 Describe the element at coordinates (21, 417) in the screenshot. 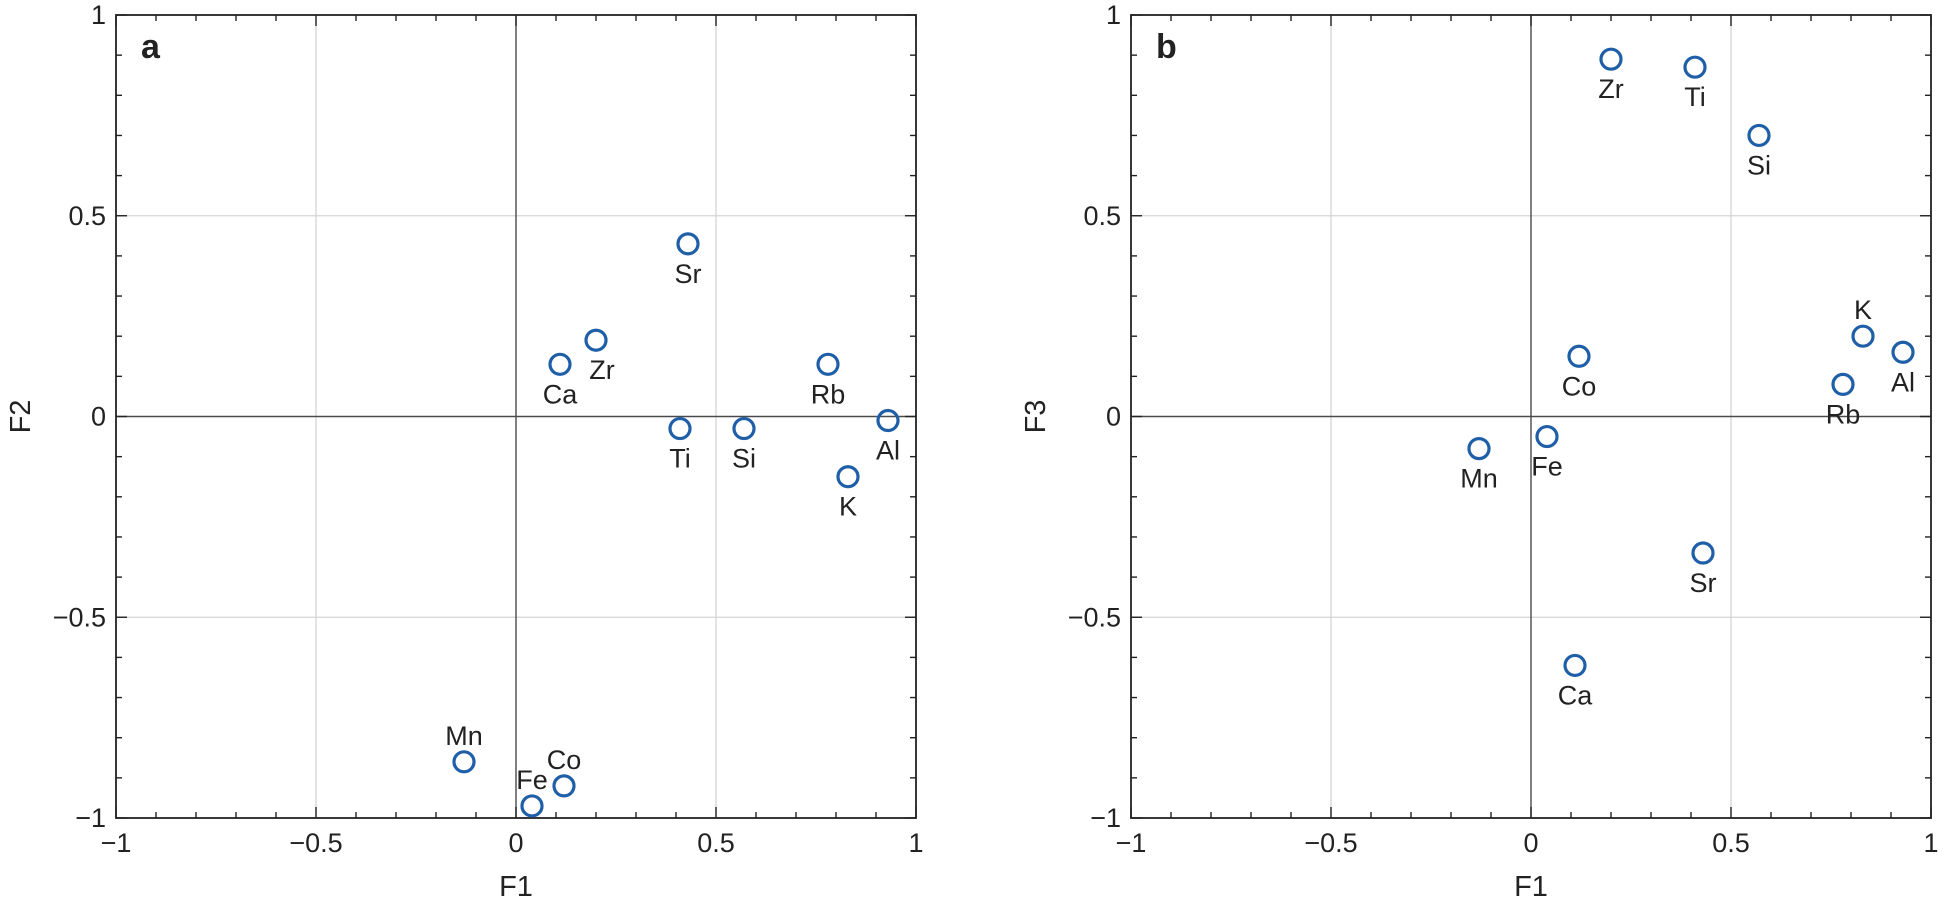

I see `y-axis-title: F2` at that location.